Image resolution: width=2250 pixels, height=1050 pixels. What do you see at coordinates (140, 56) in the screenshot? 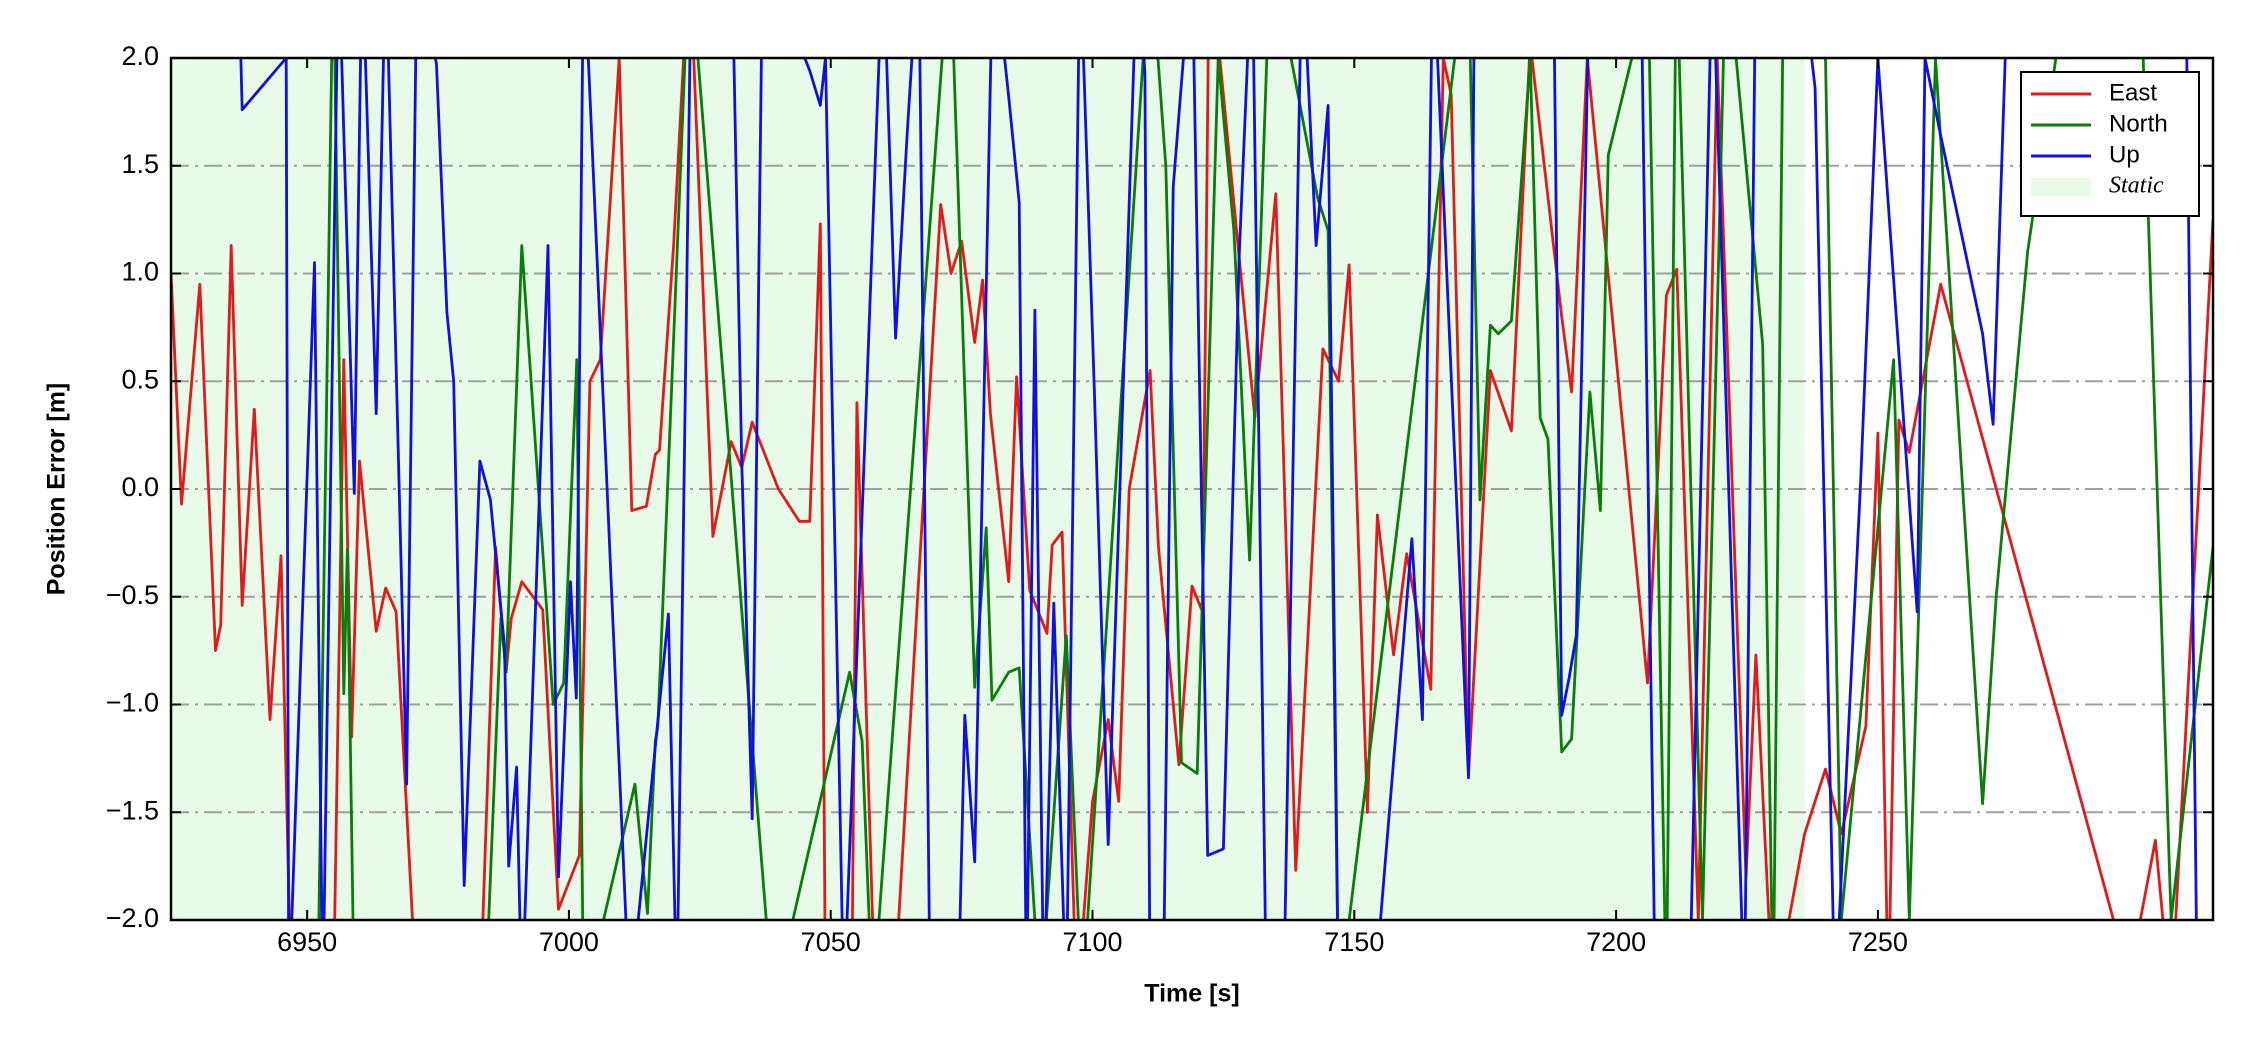
I see `y-tick-label: 2.0` at bounding box center [140, 56].